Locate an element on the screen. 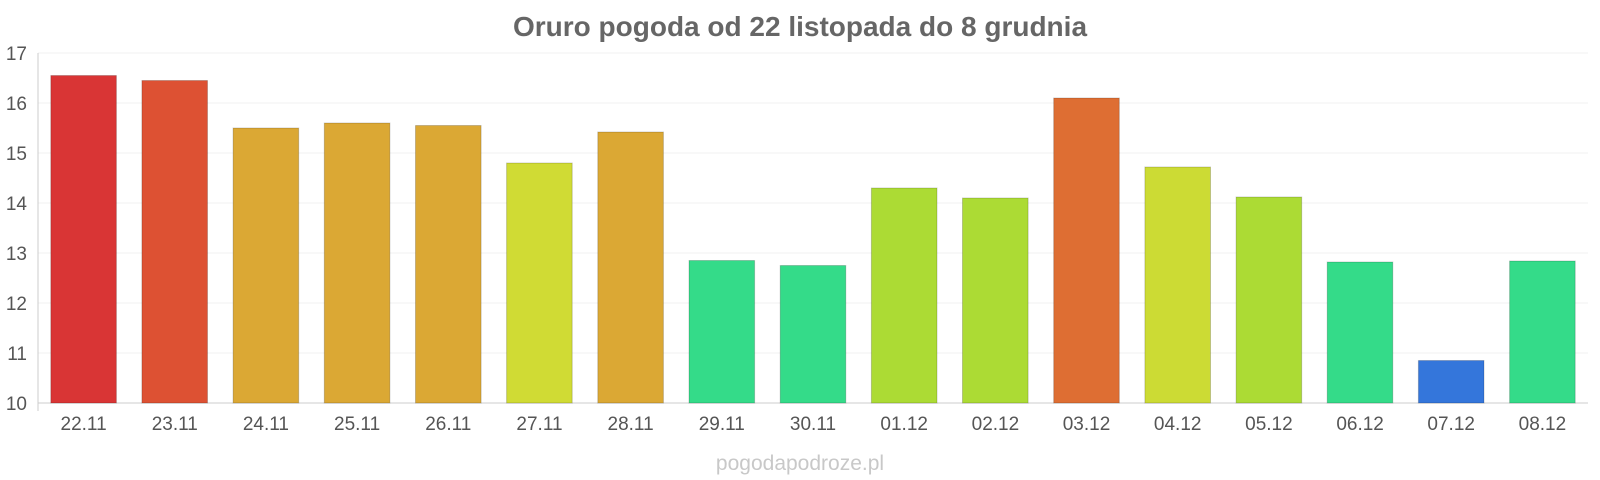  x-tick-label: 22.11 is located at coordinates (84, 424).